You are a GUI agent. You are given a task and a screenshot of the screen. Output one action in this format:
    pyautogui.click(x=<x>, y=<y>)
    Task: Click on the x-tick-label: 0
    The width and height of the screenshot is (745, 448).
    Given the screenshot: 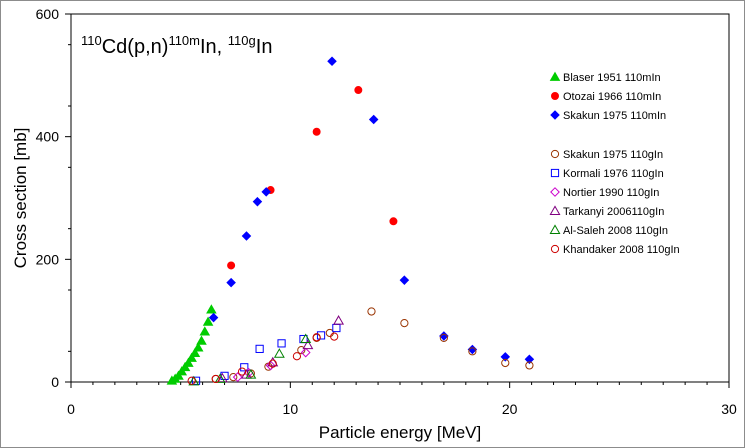 What is the action you would take?
    pyautogui.click(x=71, y=409)
    